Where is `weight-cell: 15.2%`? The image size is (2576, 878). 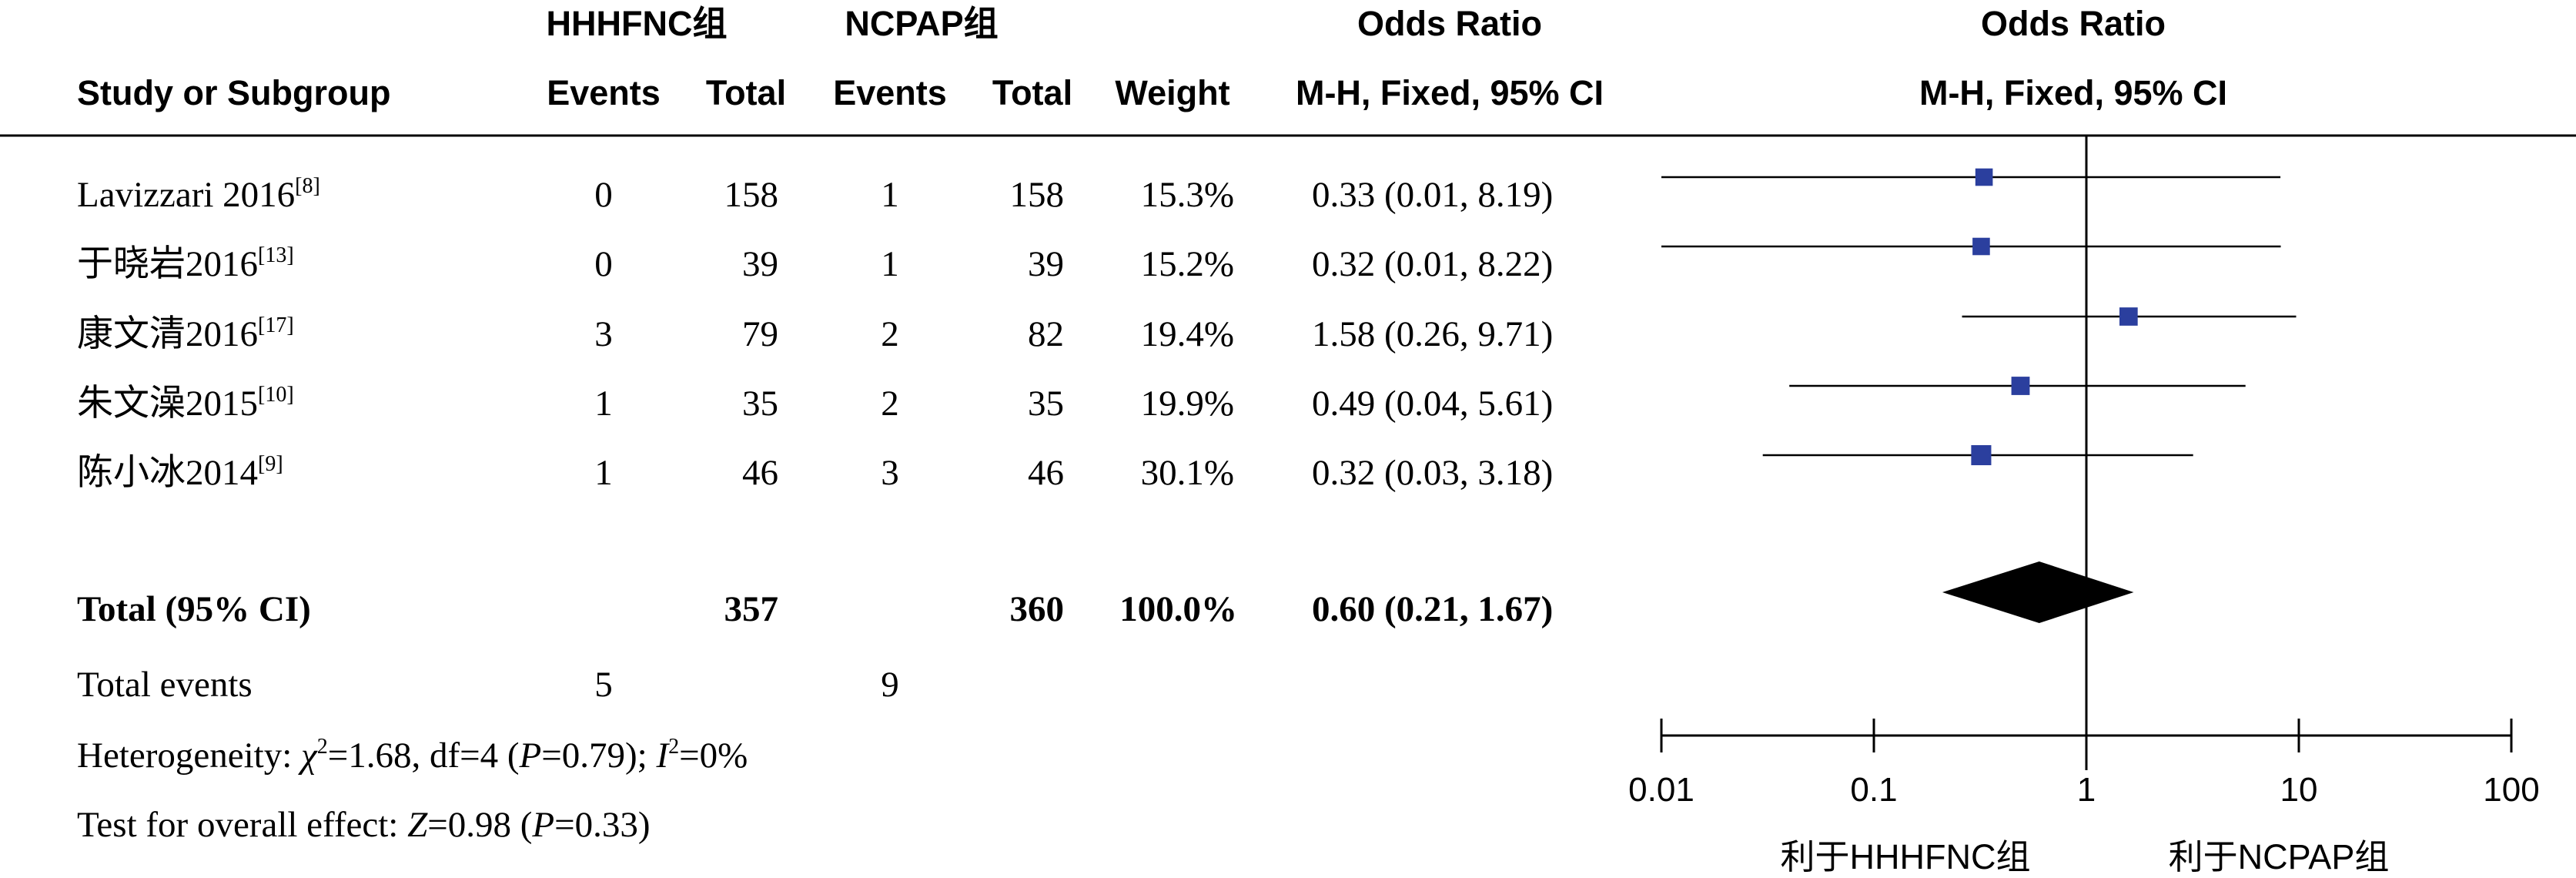 weight-cell: 15.2% is located at coordinates (1188, 264).